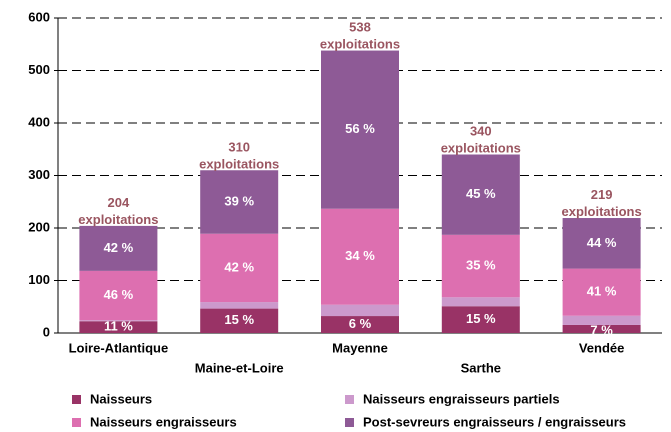  I want to click on legend-label: Naisseurs engraisseurs partiels, so click(461, 398).